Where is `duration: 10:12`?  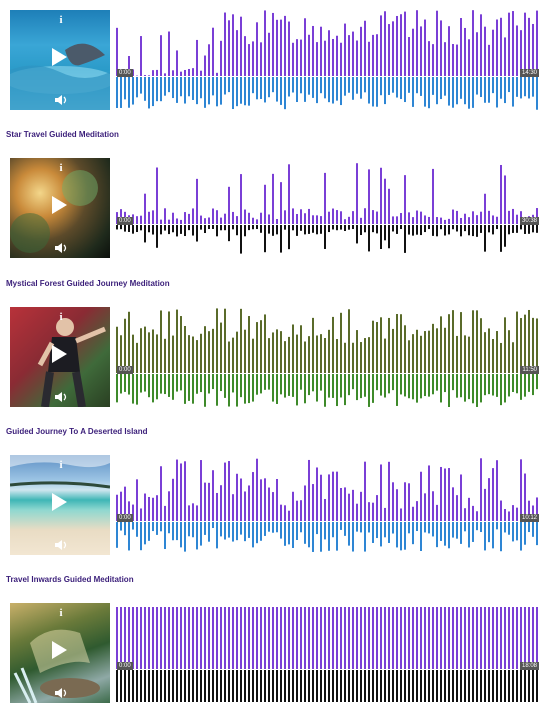
duration: 10:12 is located at coordinates (529, 518).